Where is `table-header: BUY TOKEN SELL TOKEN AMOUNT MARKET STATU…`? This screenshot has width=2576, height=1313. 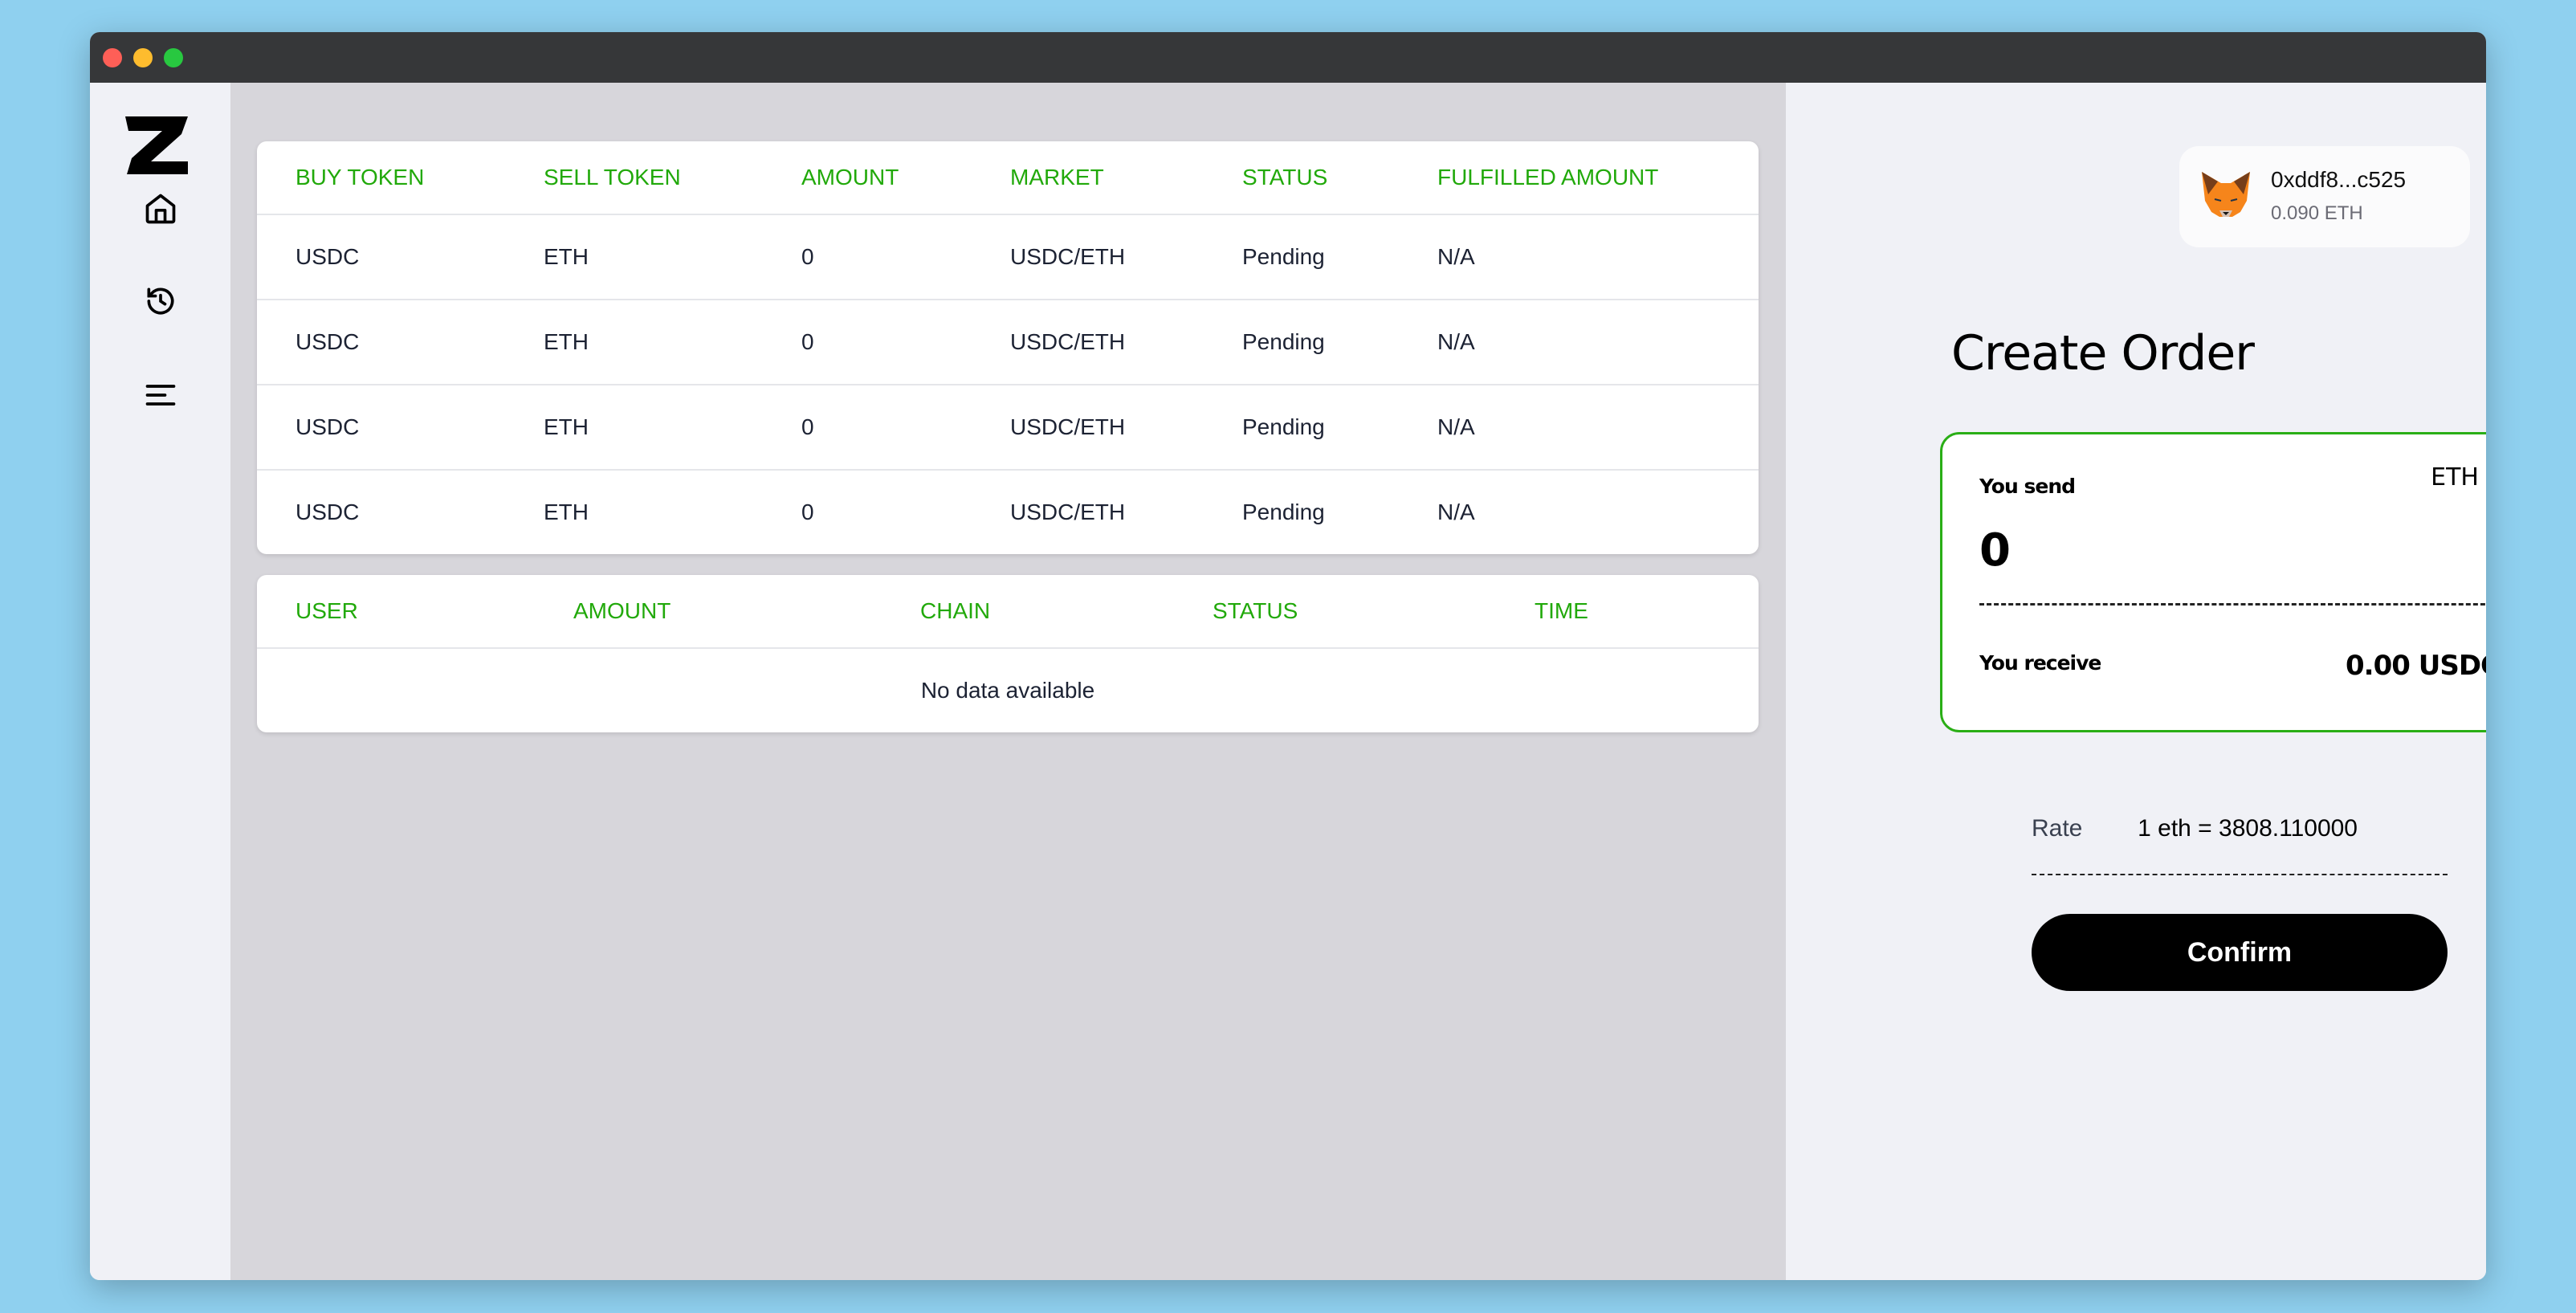
table-header: BUY TOKEN SELL TOKEN AMOUNT MARKET STATU… is located at coordinates (1008, 177).